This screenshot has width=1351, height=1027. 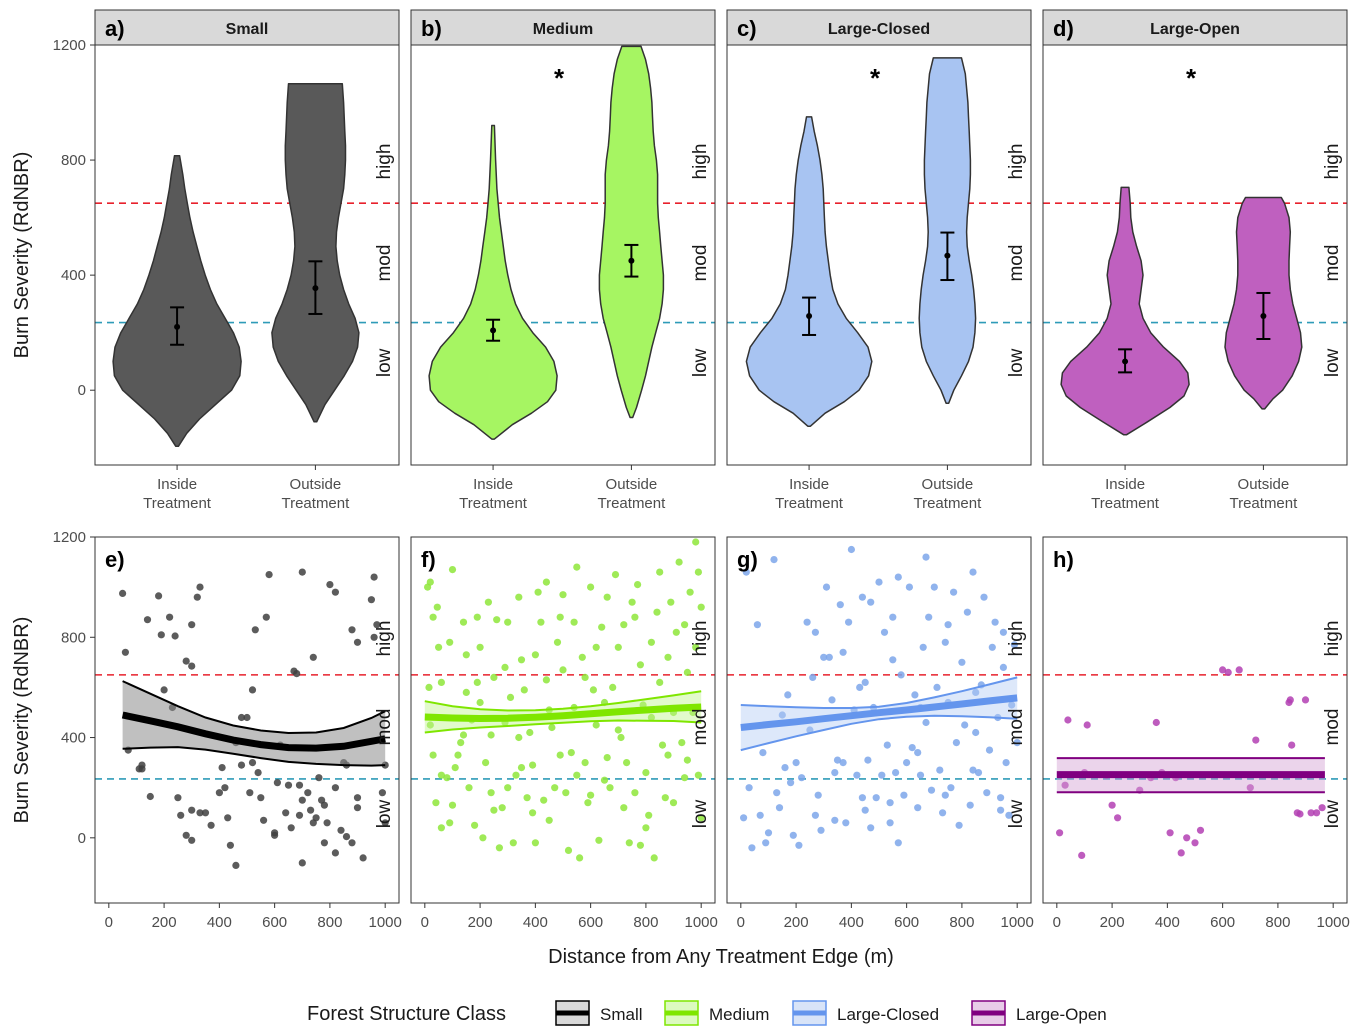 I want to click on panel-scatter-large-closed: g) low mod high 0 200 400 600 800 1000, so click(x=880, y=733).